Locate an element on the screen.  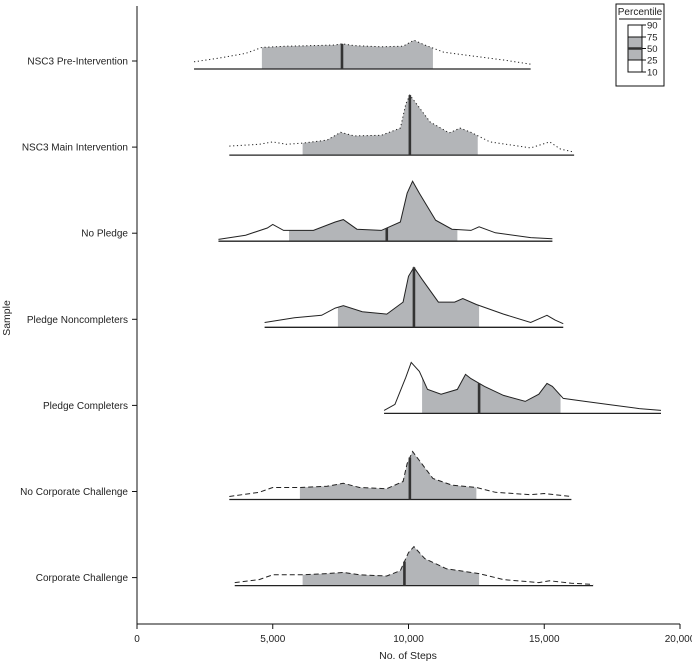
y-tick-label: Pledge Noncompleters is located at coordinates (77, 320).